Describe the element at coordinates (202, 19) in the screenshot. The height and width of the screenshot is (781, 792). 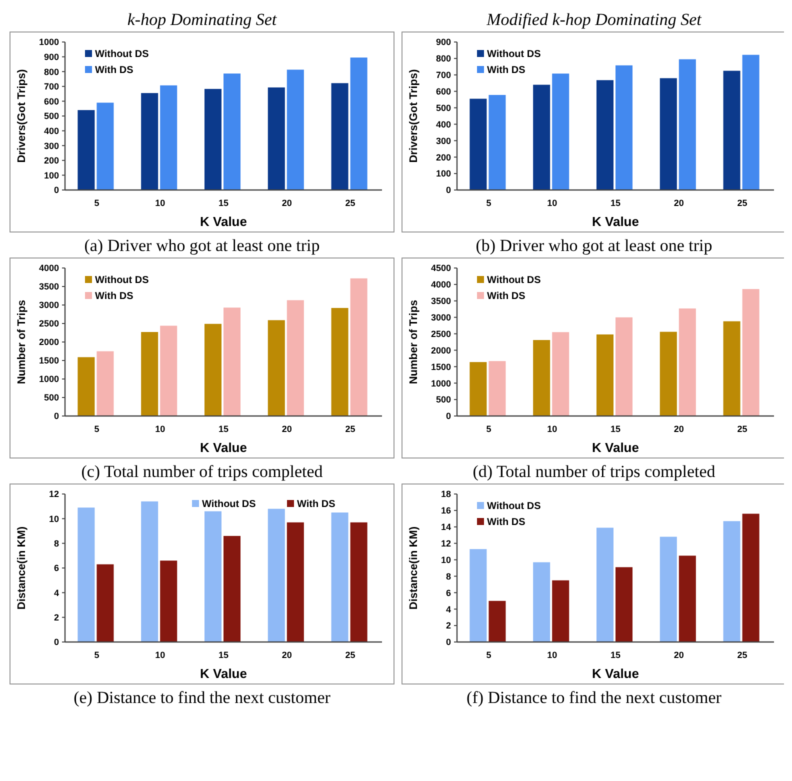
I see `chart-title: k-hop Dominating Set` at that location.